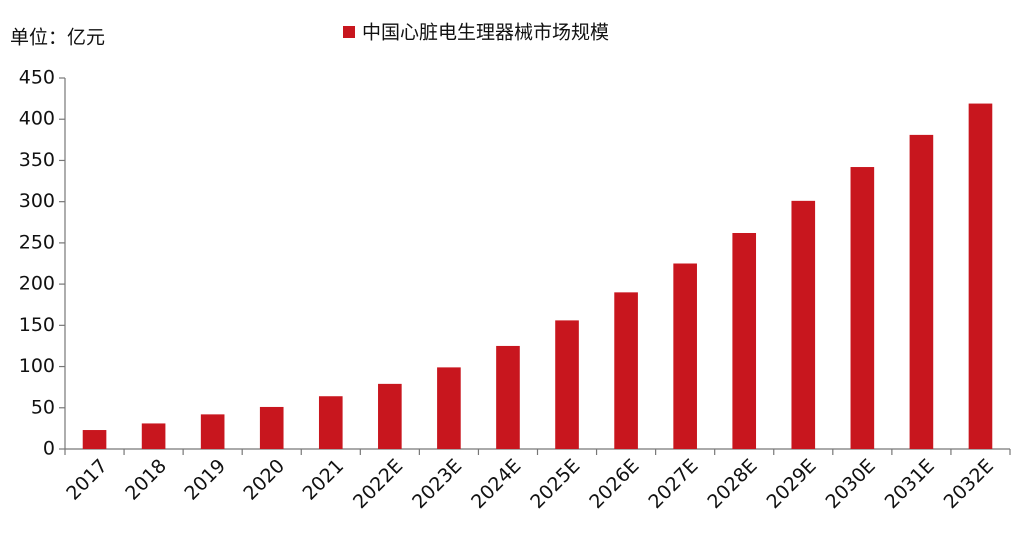 The image size is (1024, 540). I want to click on y-tick-label: 400, so click(37, 119).